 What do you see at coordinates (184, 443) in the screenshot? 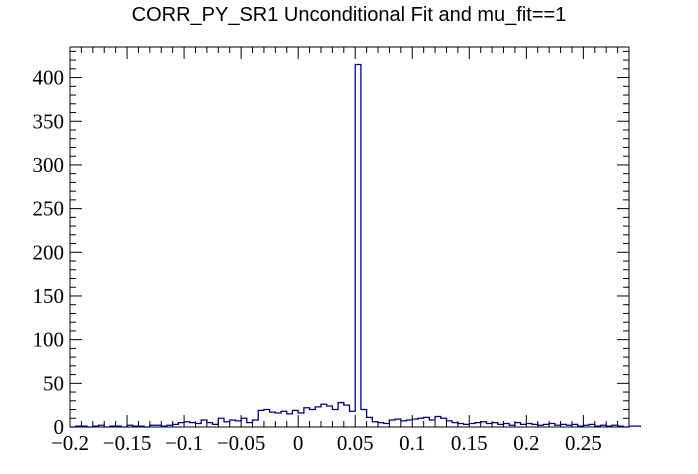
I see `x-tick-label: −0.1` at bounding box center [184, 443].